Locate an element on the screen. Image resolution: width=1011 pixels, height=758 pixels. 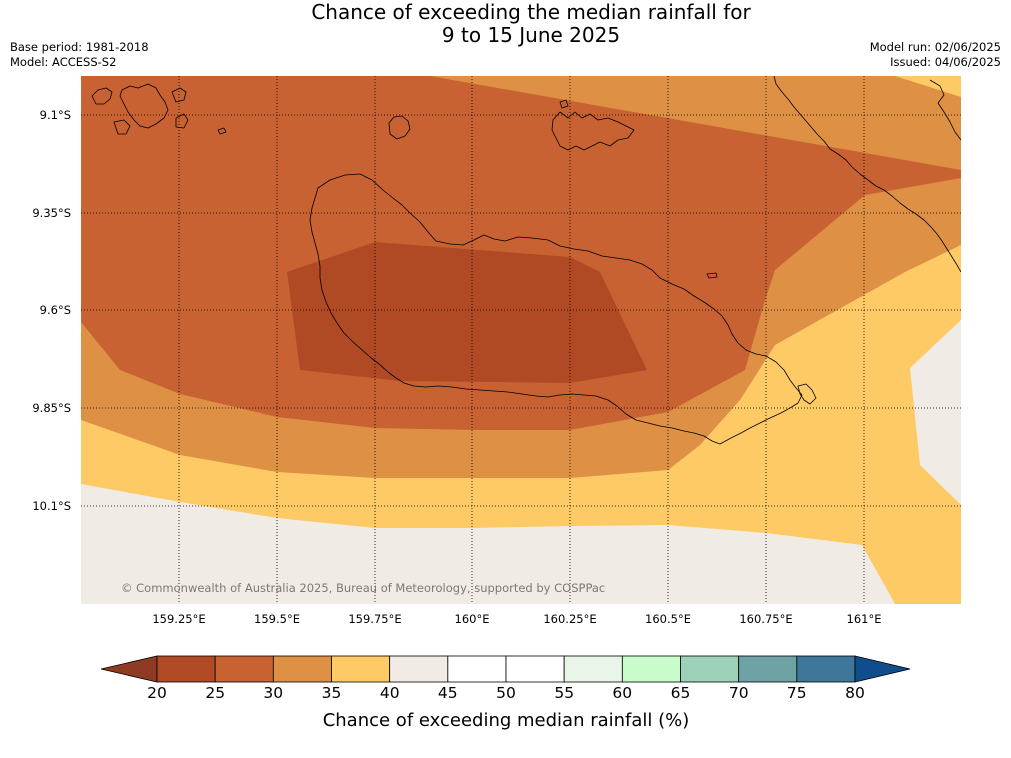
coastline-northeast-island is located at coordinates (867, 174).